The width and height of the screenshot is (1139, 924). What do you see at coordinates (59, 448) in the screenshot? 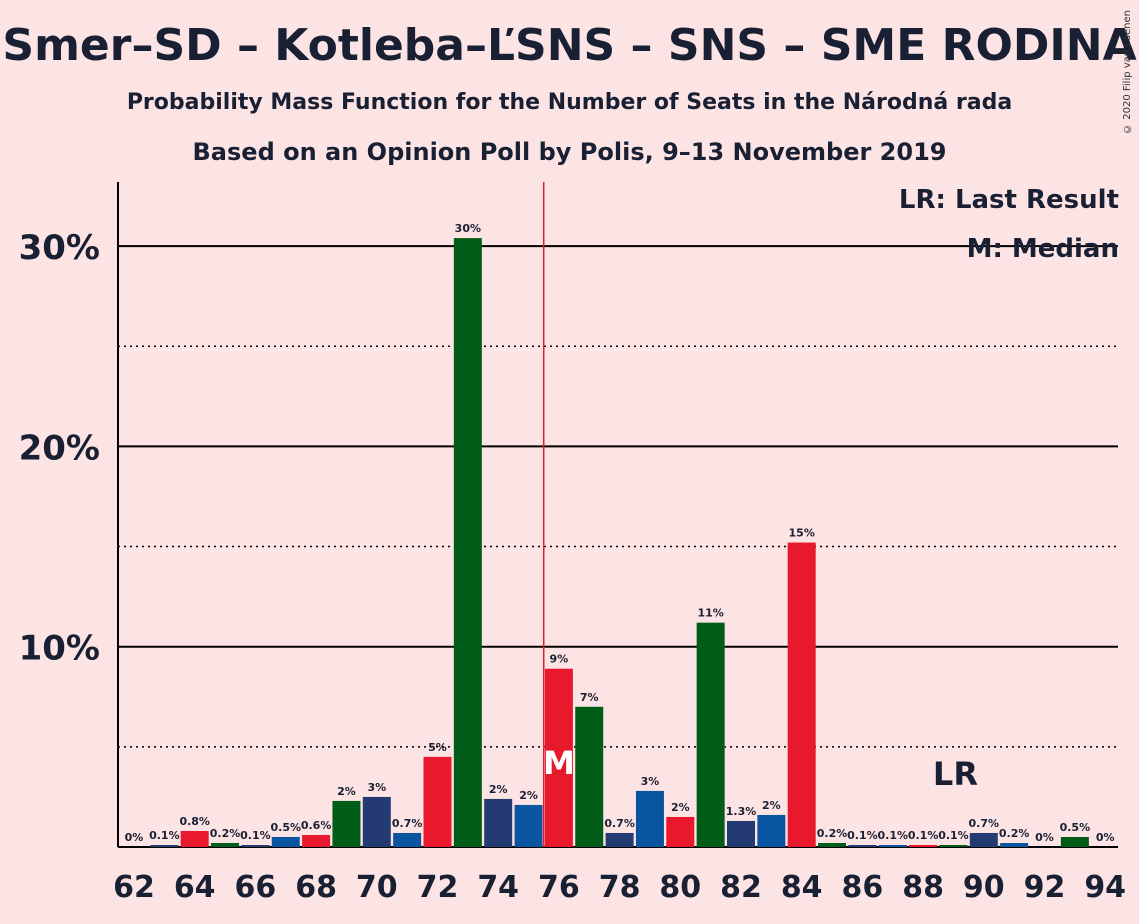
I see `y-tick-label: 20%` at bounding box center [59, 448].